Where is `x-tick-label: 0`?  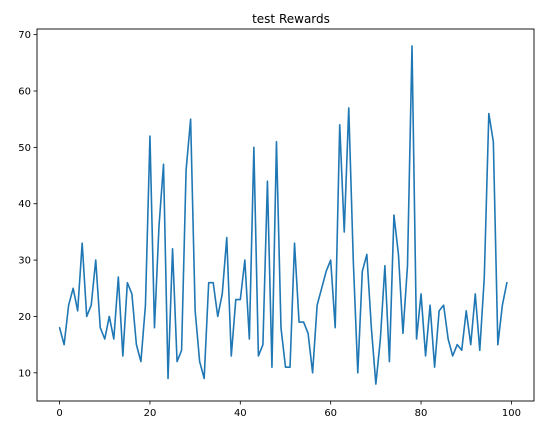
x-tick-label: 0 is located at coordinates (59, 413).